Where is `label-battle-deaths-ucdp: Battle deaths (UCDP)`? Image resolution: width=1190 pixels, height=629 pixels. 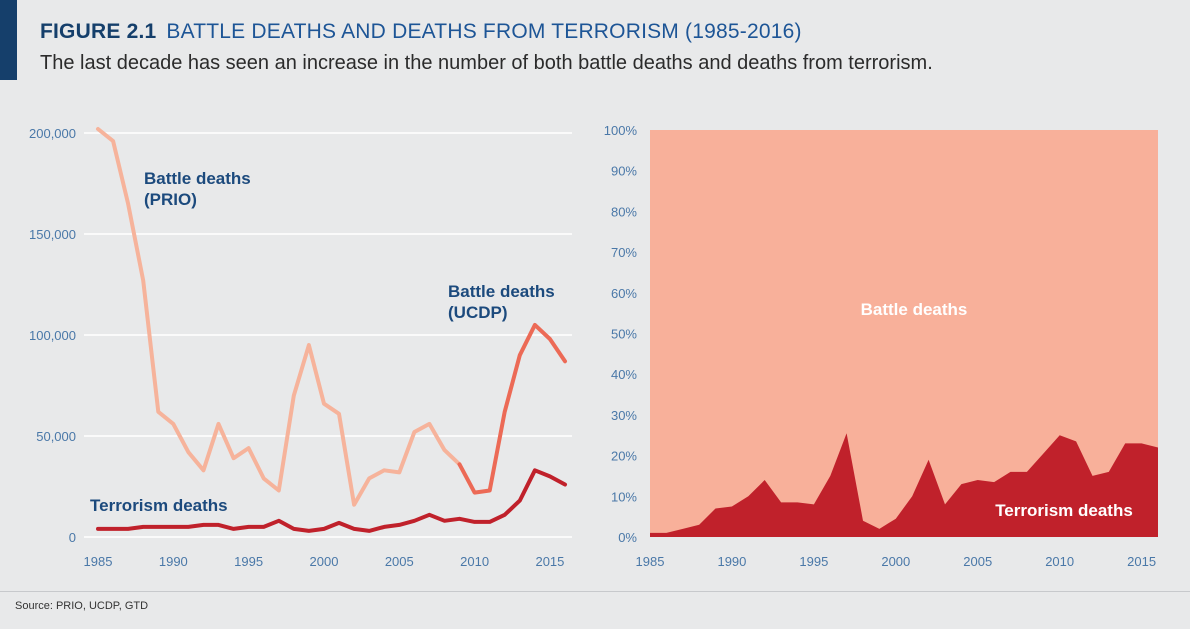
label-battle-deaths-ucdp: Battle deaths (UCDP) is located at coordinates (501, 302).